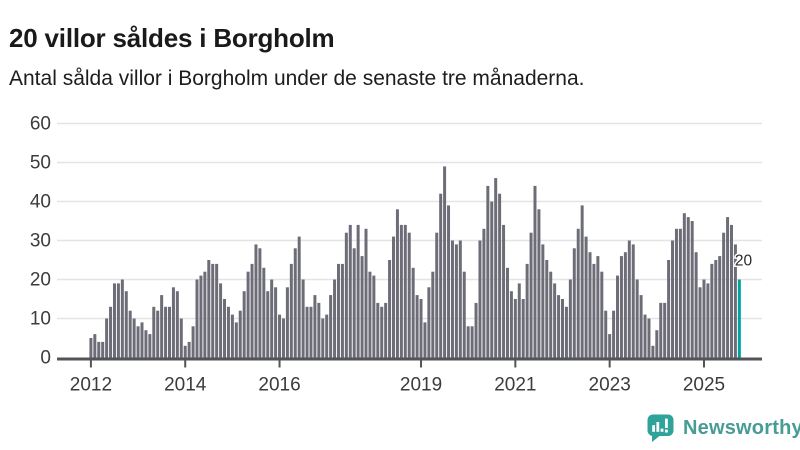  I want to click on newsworthy-chart-bubble-icon, so click(660, 428).